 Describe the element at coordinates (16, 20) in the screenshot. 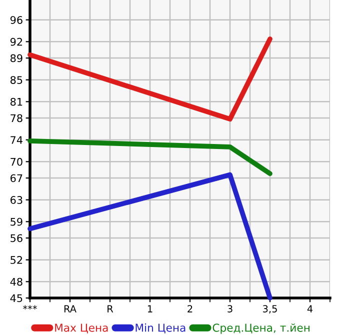

I see `y-tick-label: 96` at that location.